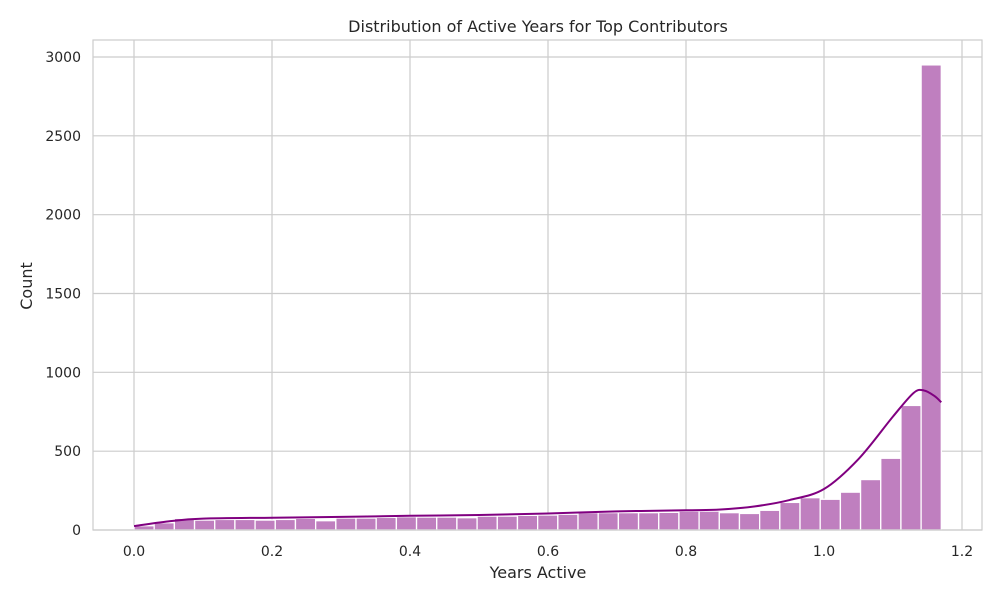  I want to click on x-axis-ticks: 0.0 0.2 0.4 0.6 0.8 1.0 1.2, so click(548, 552).